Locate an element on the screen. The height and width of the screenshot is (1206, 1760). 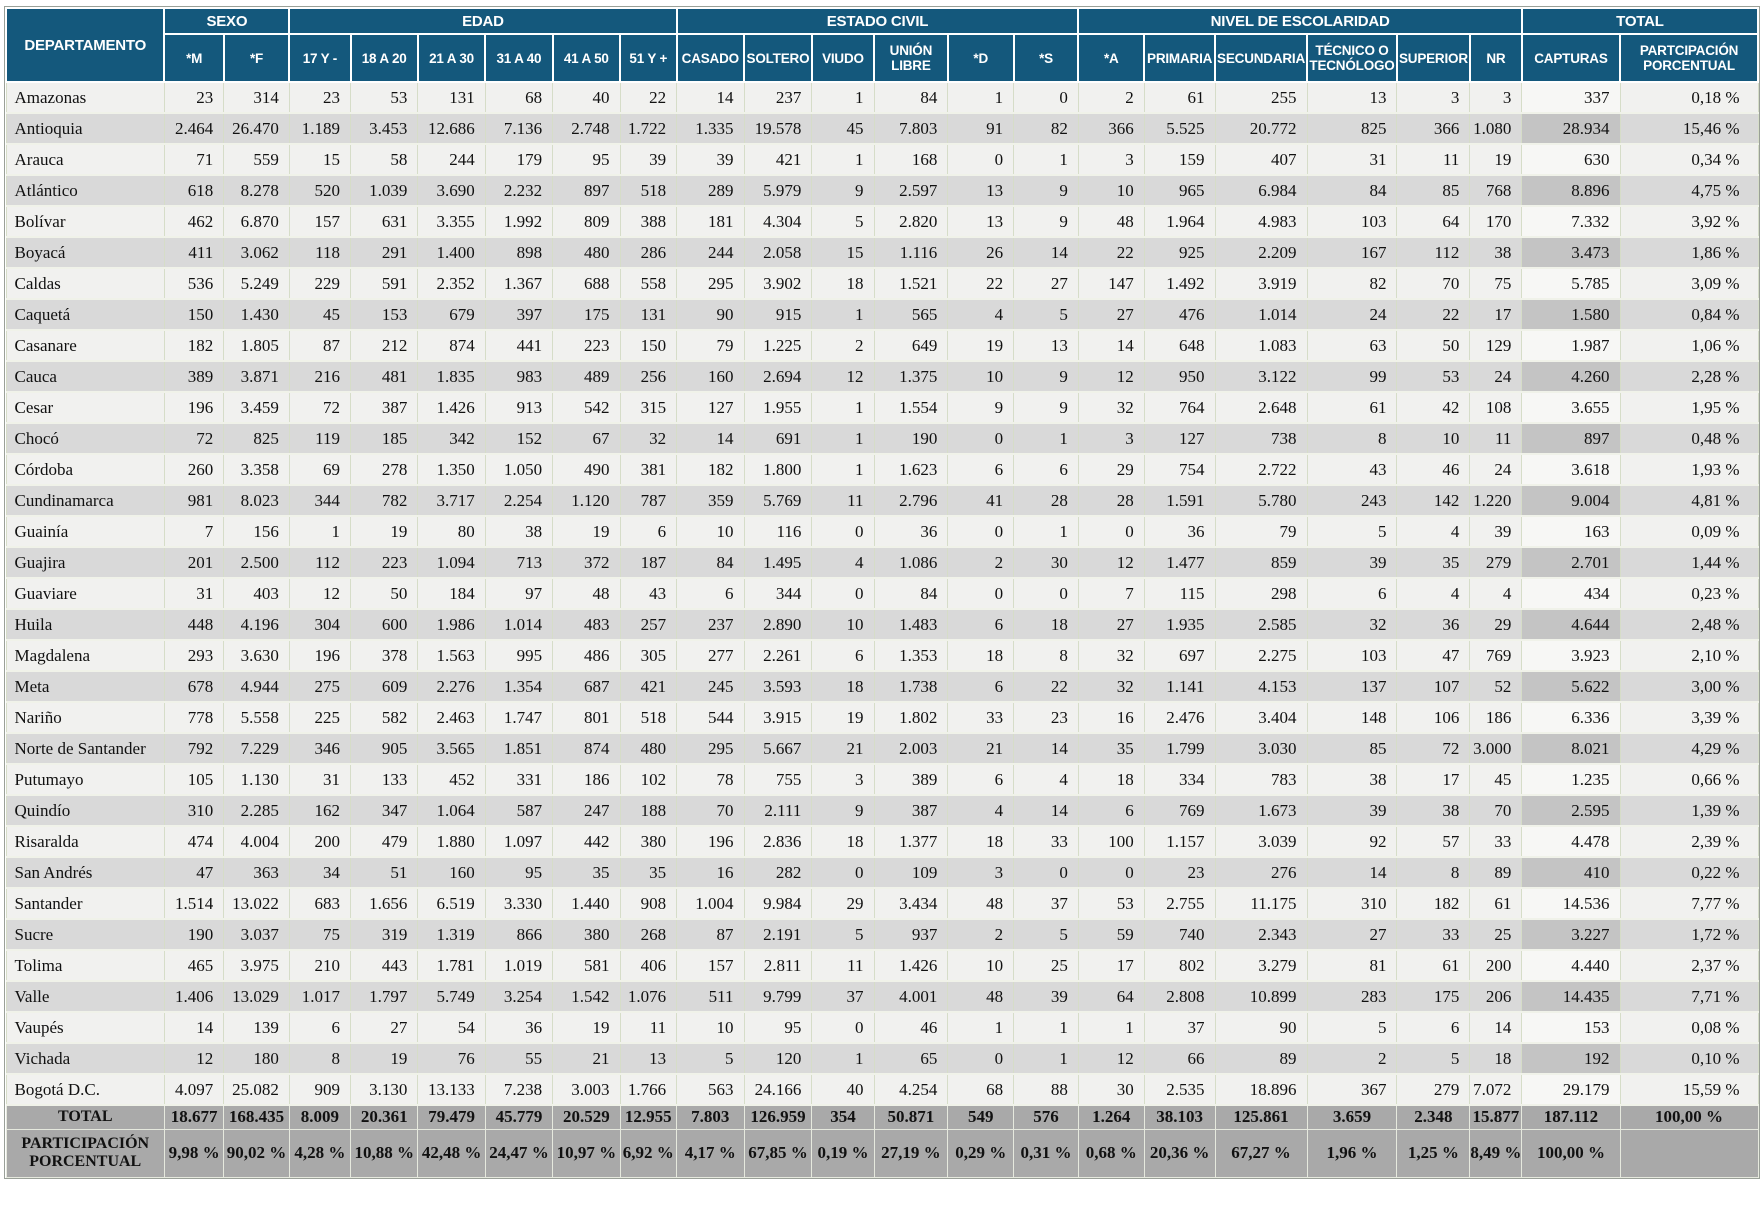
cell-17-y: 45 is located at coordinates (320, 315).